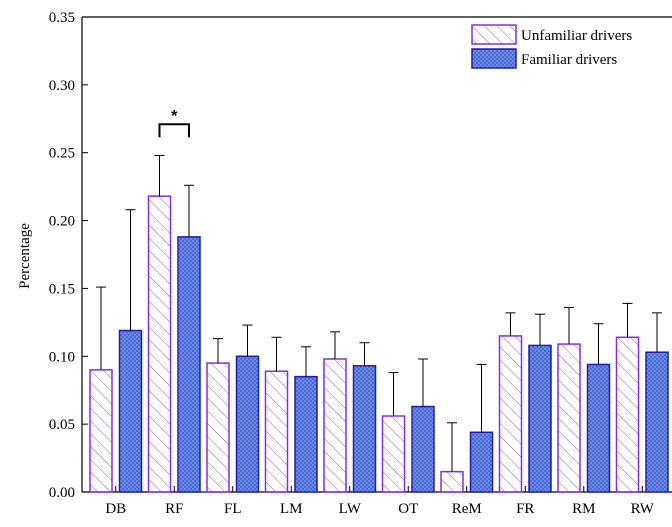  What do you see at coordinates (583, 509) in the screenshot?
I see `x-tick-label-rm: RM` at bounding box center [583, 509].